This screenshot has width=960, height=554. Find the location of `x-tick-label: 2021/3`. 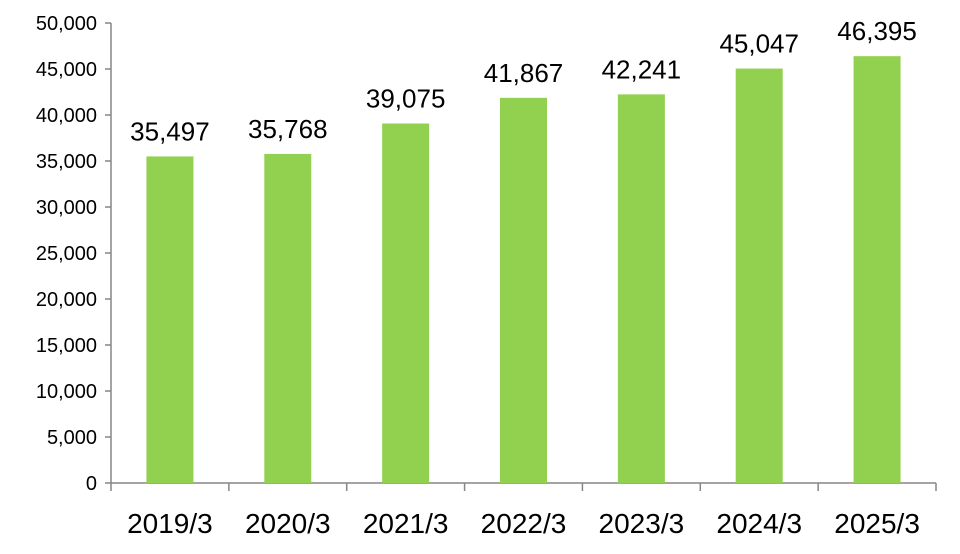

x-tick-label: 2021/3 is located at coordinates (406, 523).